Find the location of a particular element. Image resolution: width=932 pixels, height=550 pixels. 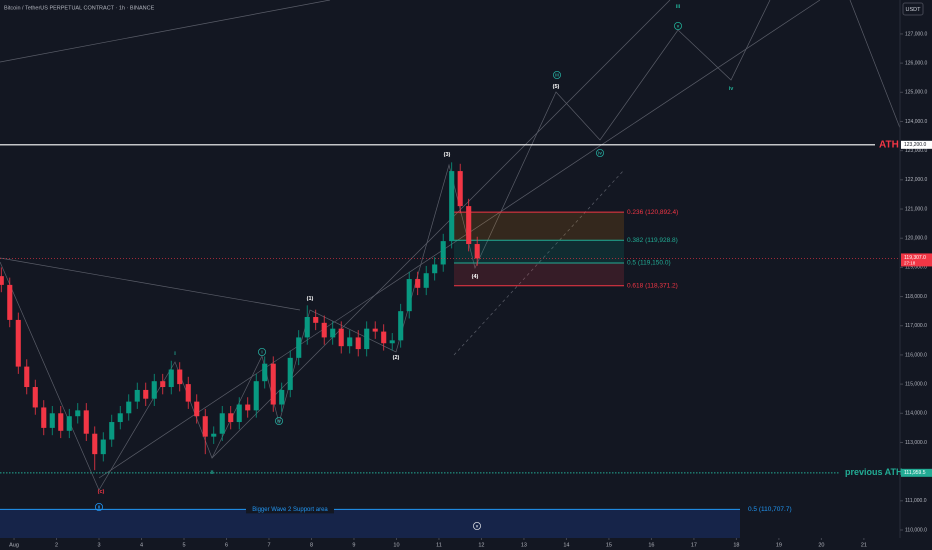

y-tick-label: 119,000.0 is located at coordinates (916, 268).